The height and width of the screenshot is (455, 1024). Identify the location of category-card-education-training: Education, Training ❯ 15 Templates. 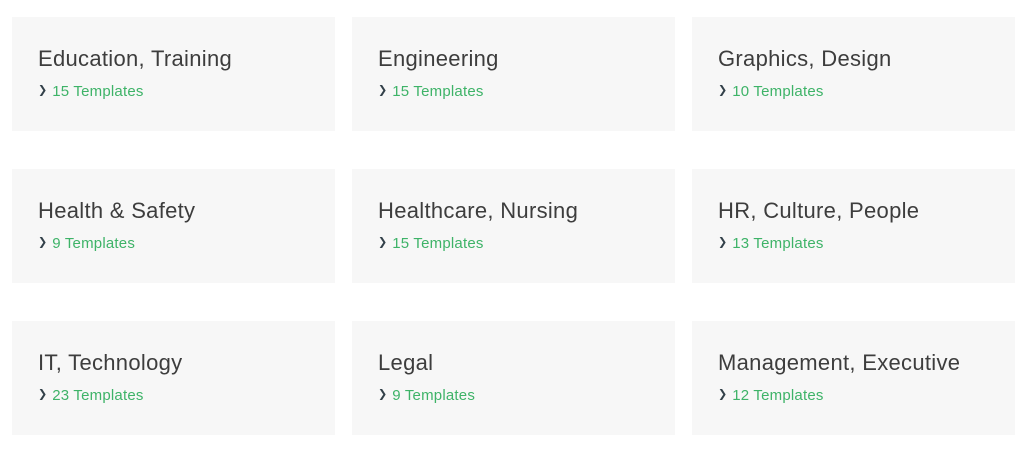
(173, 74).